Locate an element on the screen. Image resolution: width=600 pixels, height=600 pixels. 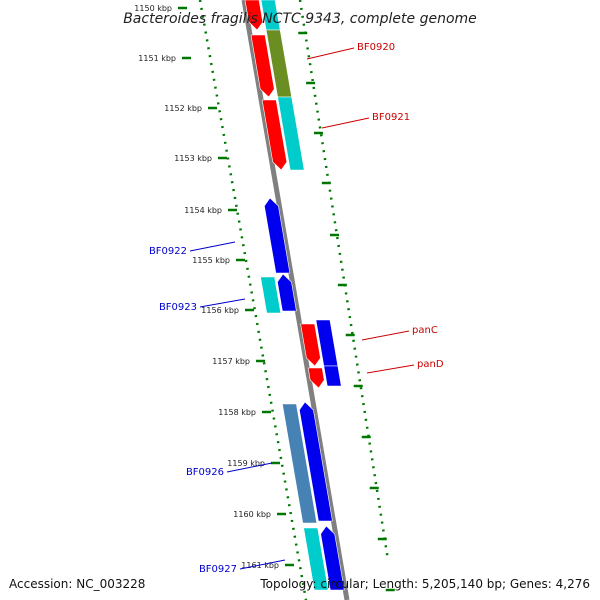
cds-bf0923 is located at coordinates (287, 292).